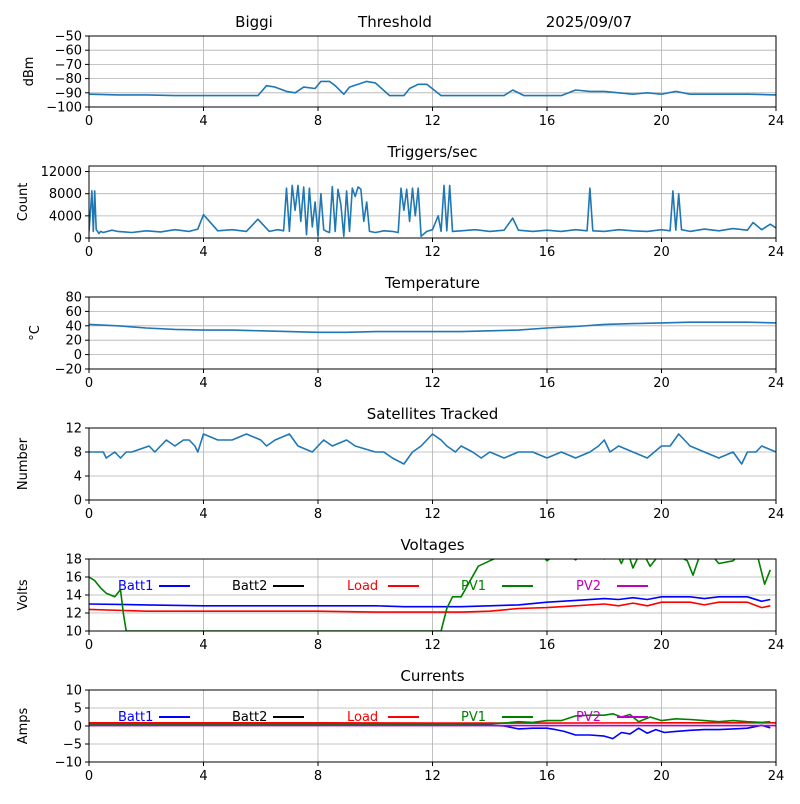  Describe the element at coordinates (23, 202) in the screenshot. I see `panel-1-ylabel: Count` at that location.